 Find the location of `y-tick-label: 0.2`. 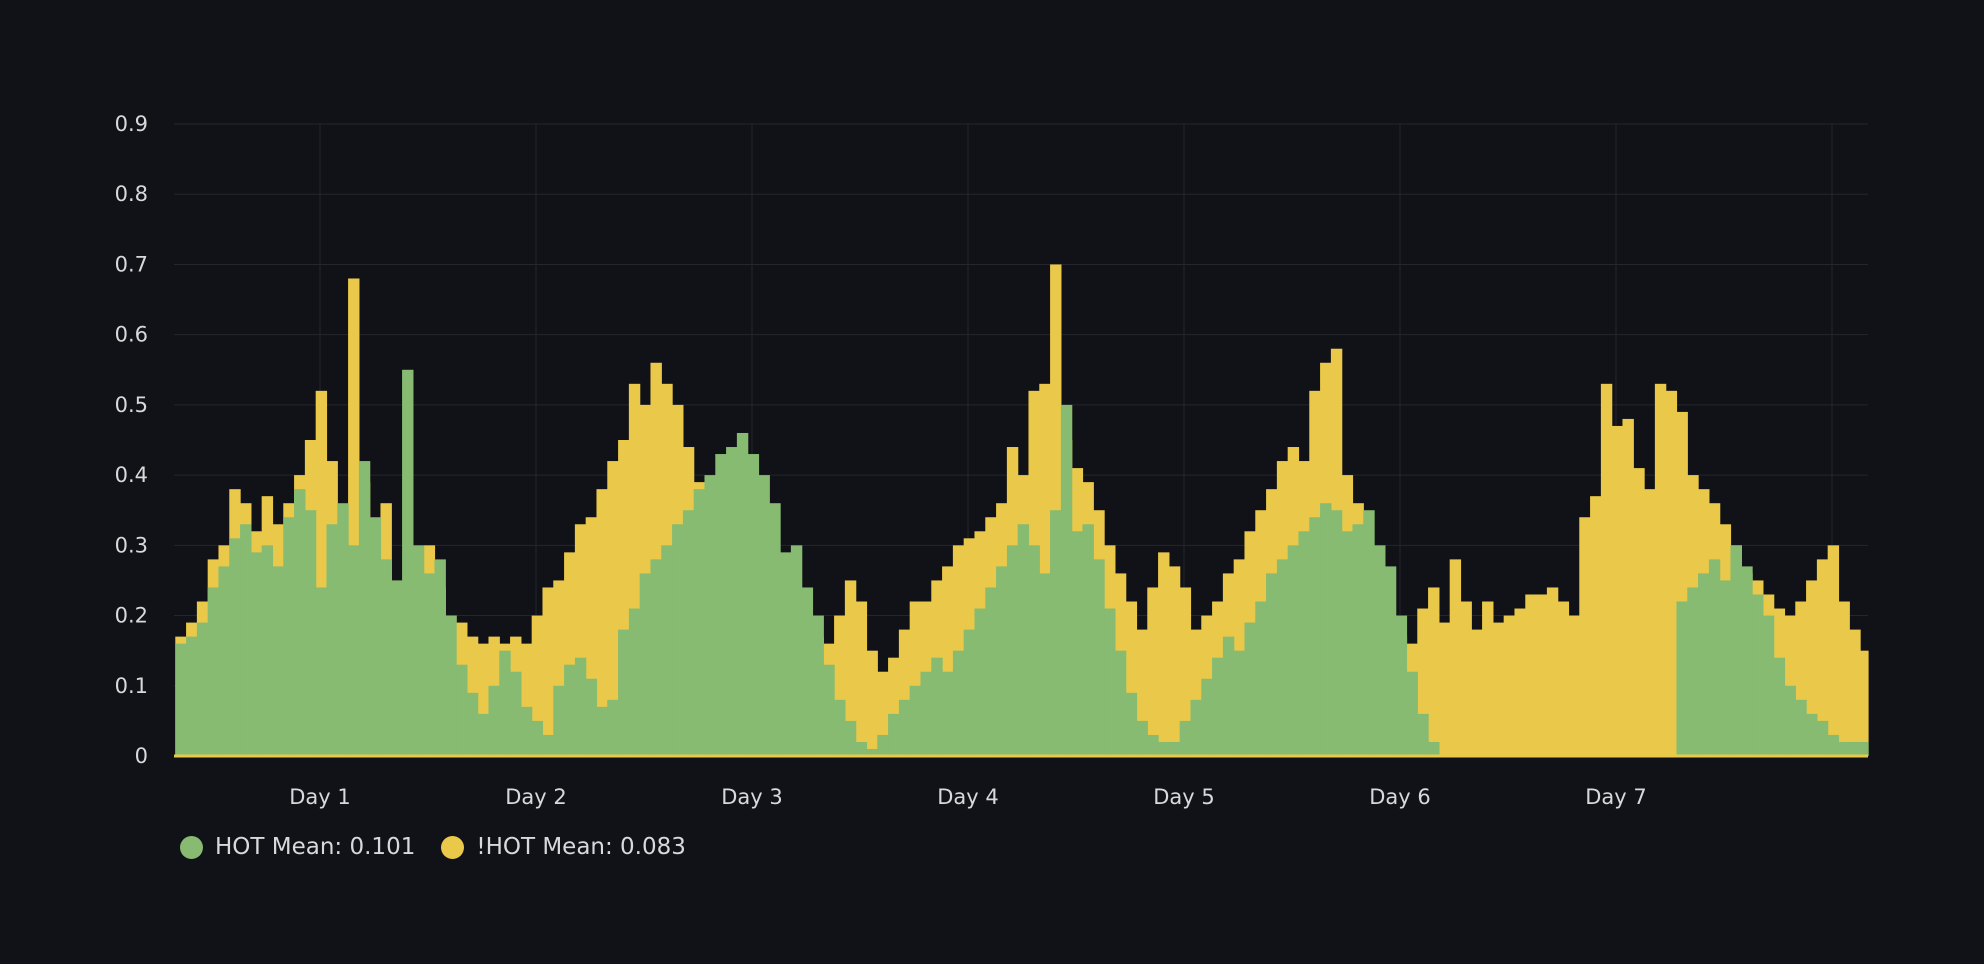

y-tick-label: 0.2 is located at coordinates (131, 616).